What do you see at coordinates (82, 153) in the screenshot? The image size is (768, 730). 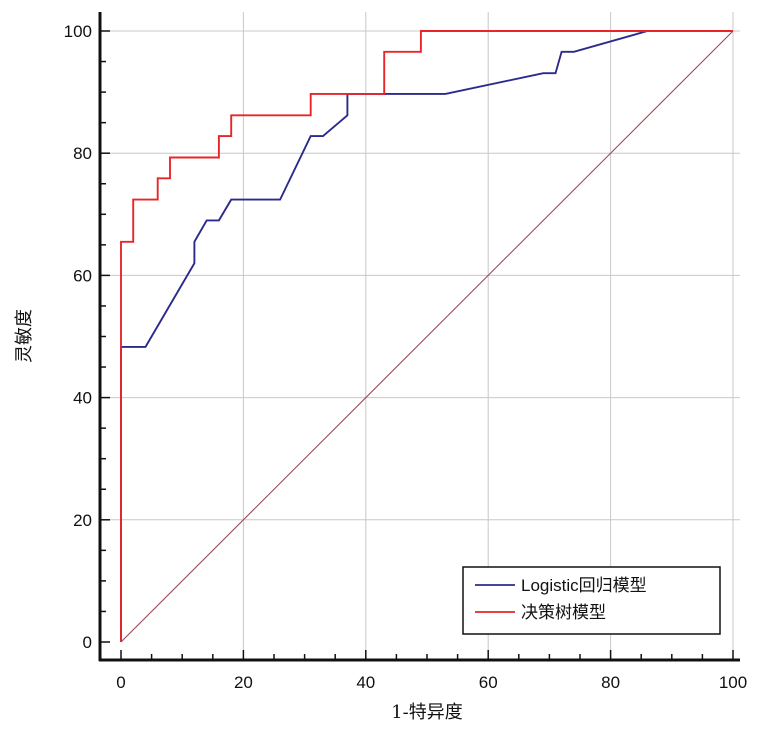 I see `y-tick-label: 80` at bounding box center [82, 153].